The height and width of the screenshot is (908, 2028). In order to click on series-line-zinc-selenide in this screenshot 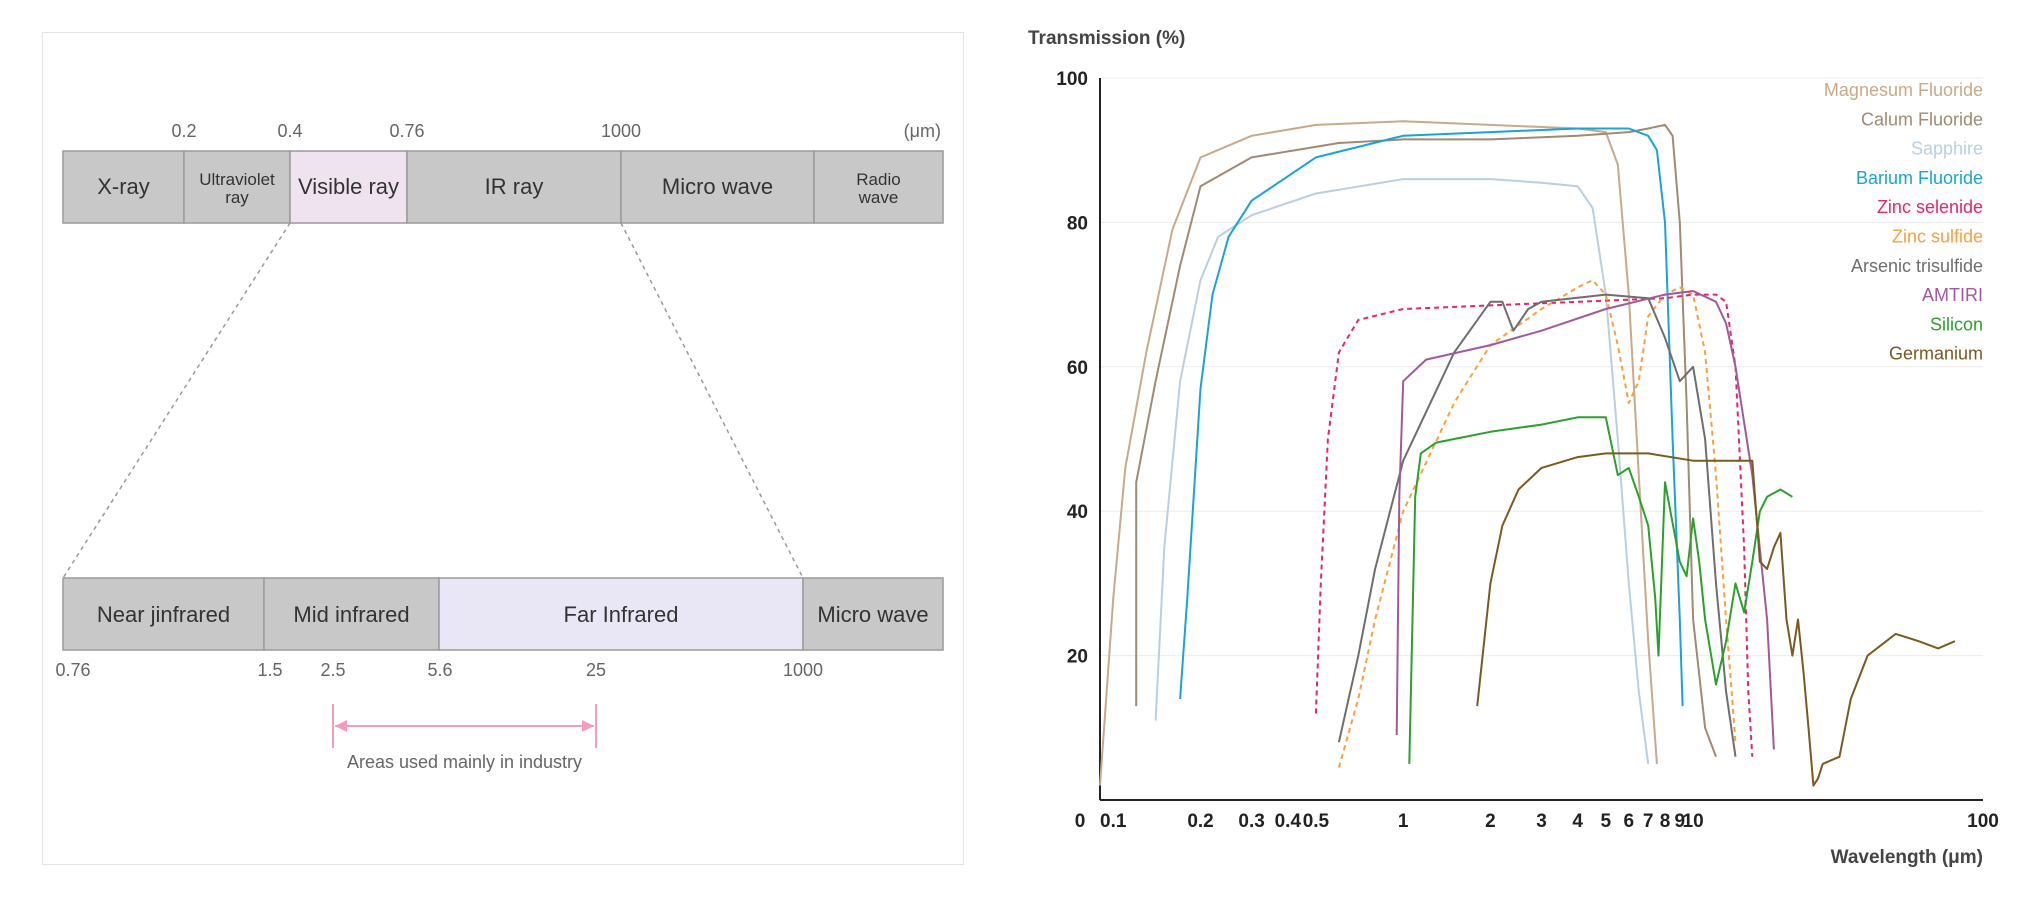, I will do `click(1534, 525)`.